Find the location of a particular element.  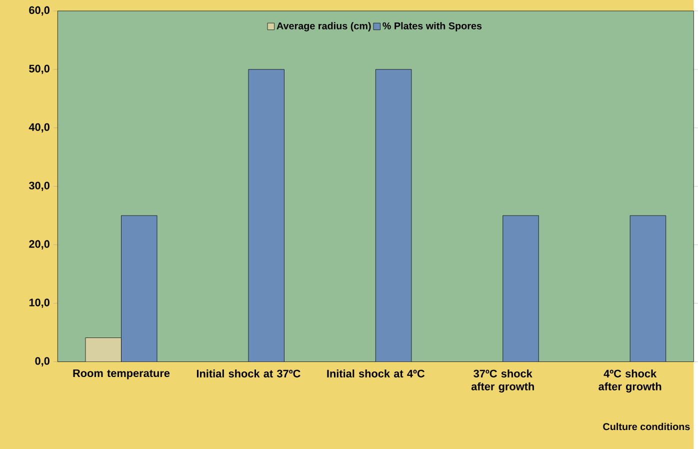

legend-label: % Plates with Spores is located at coordinates (432, 27).